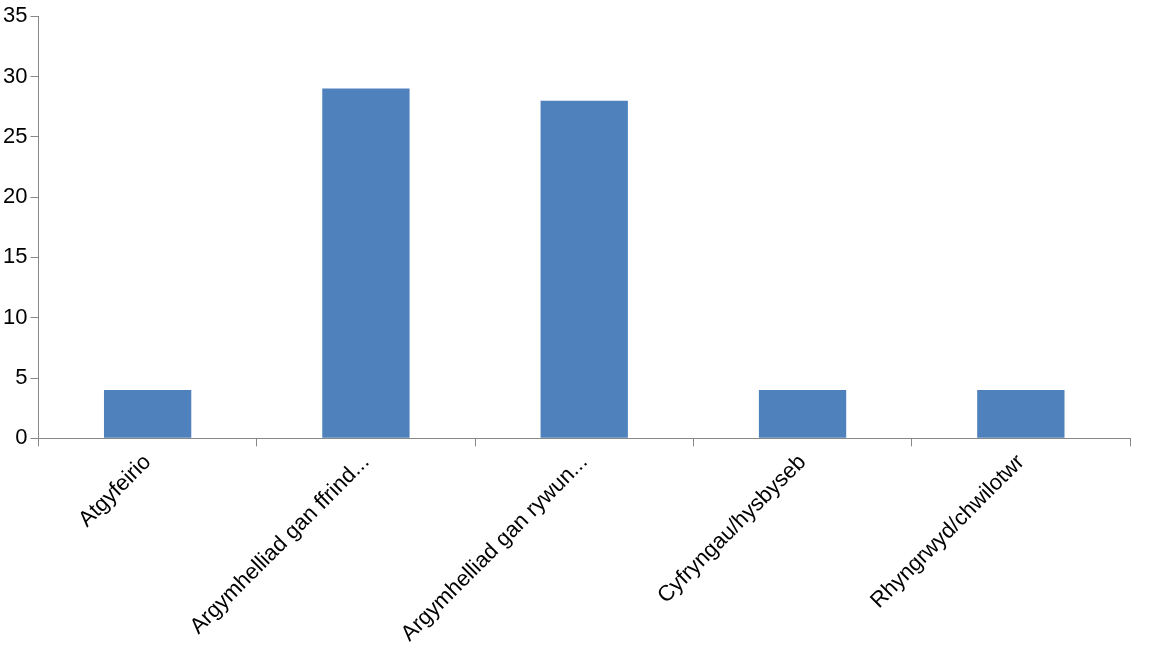 Image resolution: width=1150 pixels, height=650 pixels. What do you see at coordinates (15, 135) in the screenshot?
I see `y-tick-label: 25` at bounding box center [15, 135].